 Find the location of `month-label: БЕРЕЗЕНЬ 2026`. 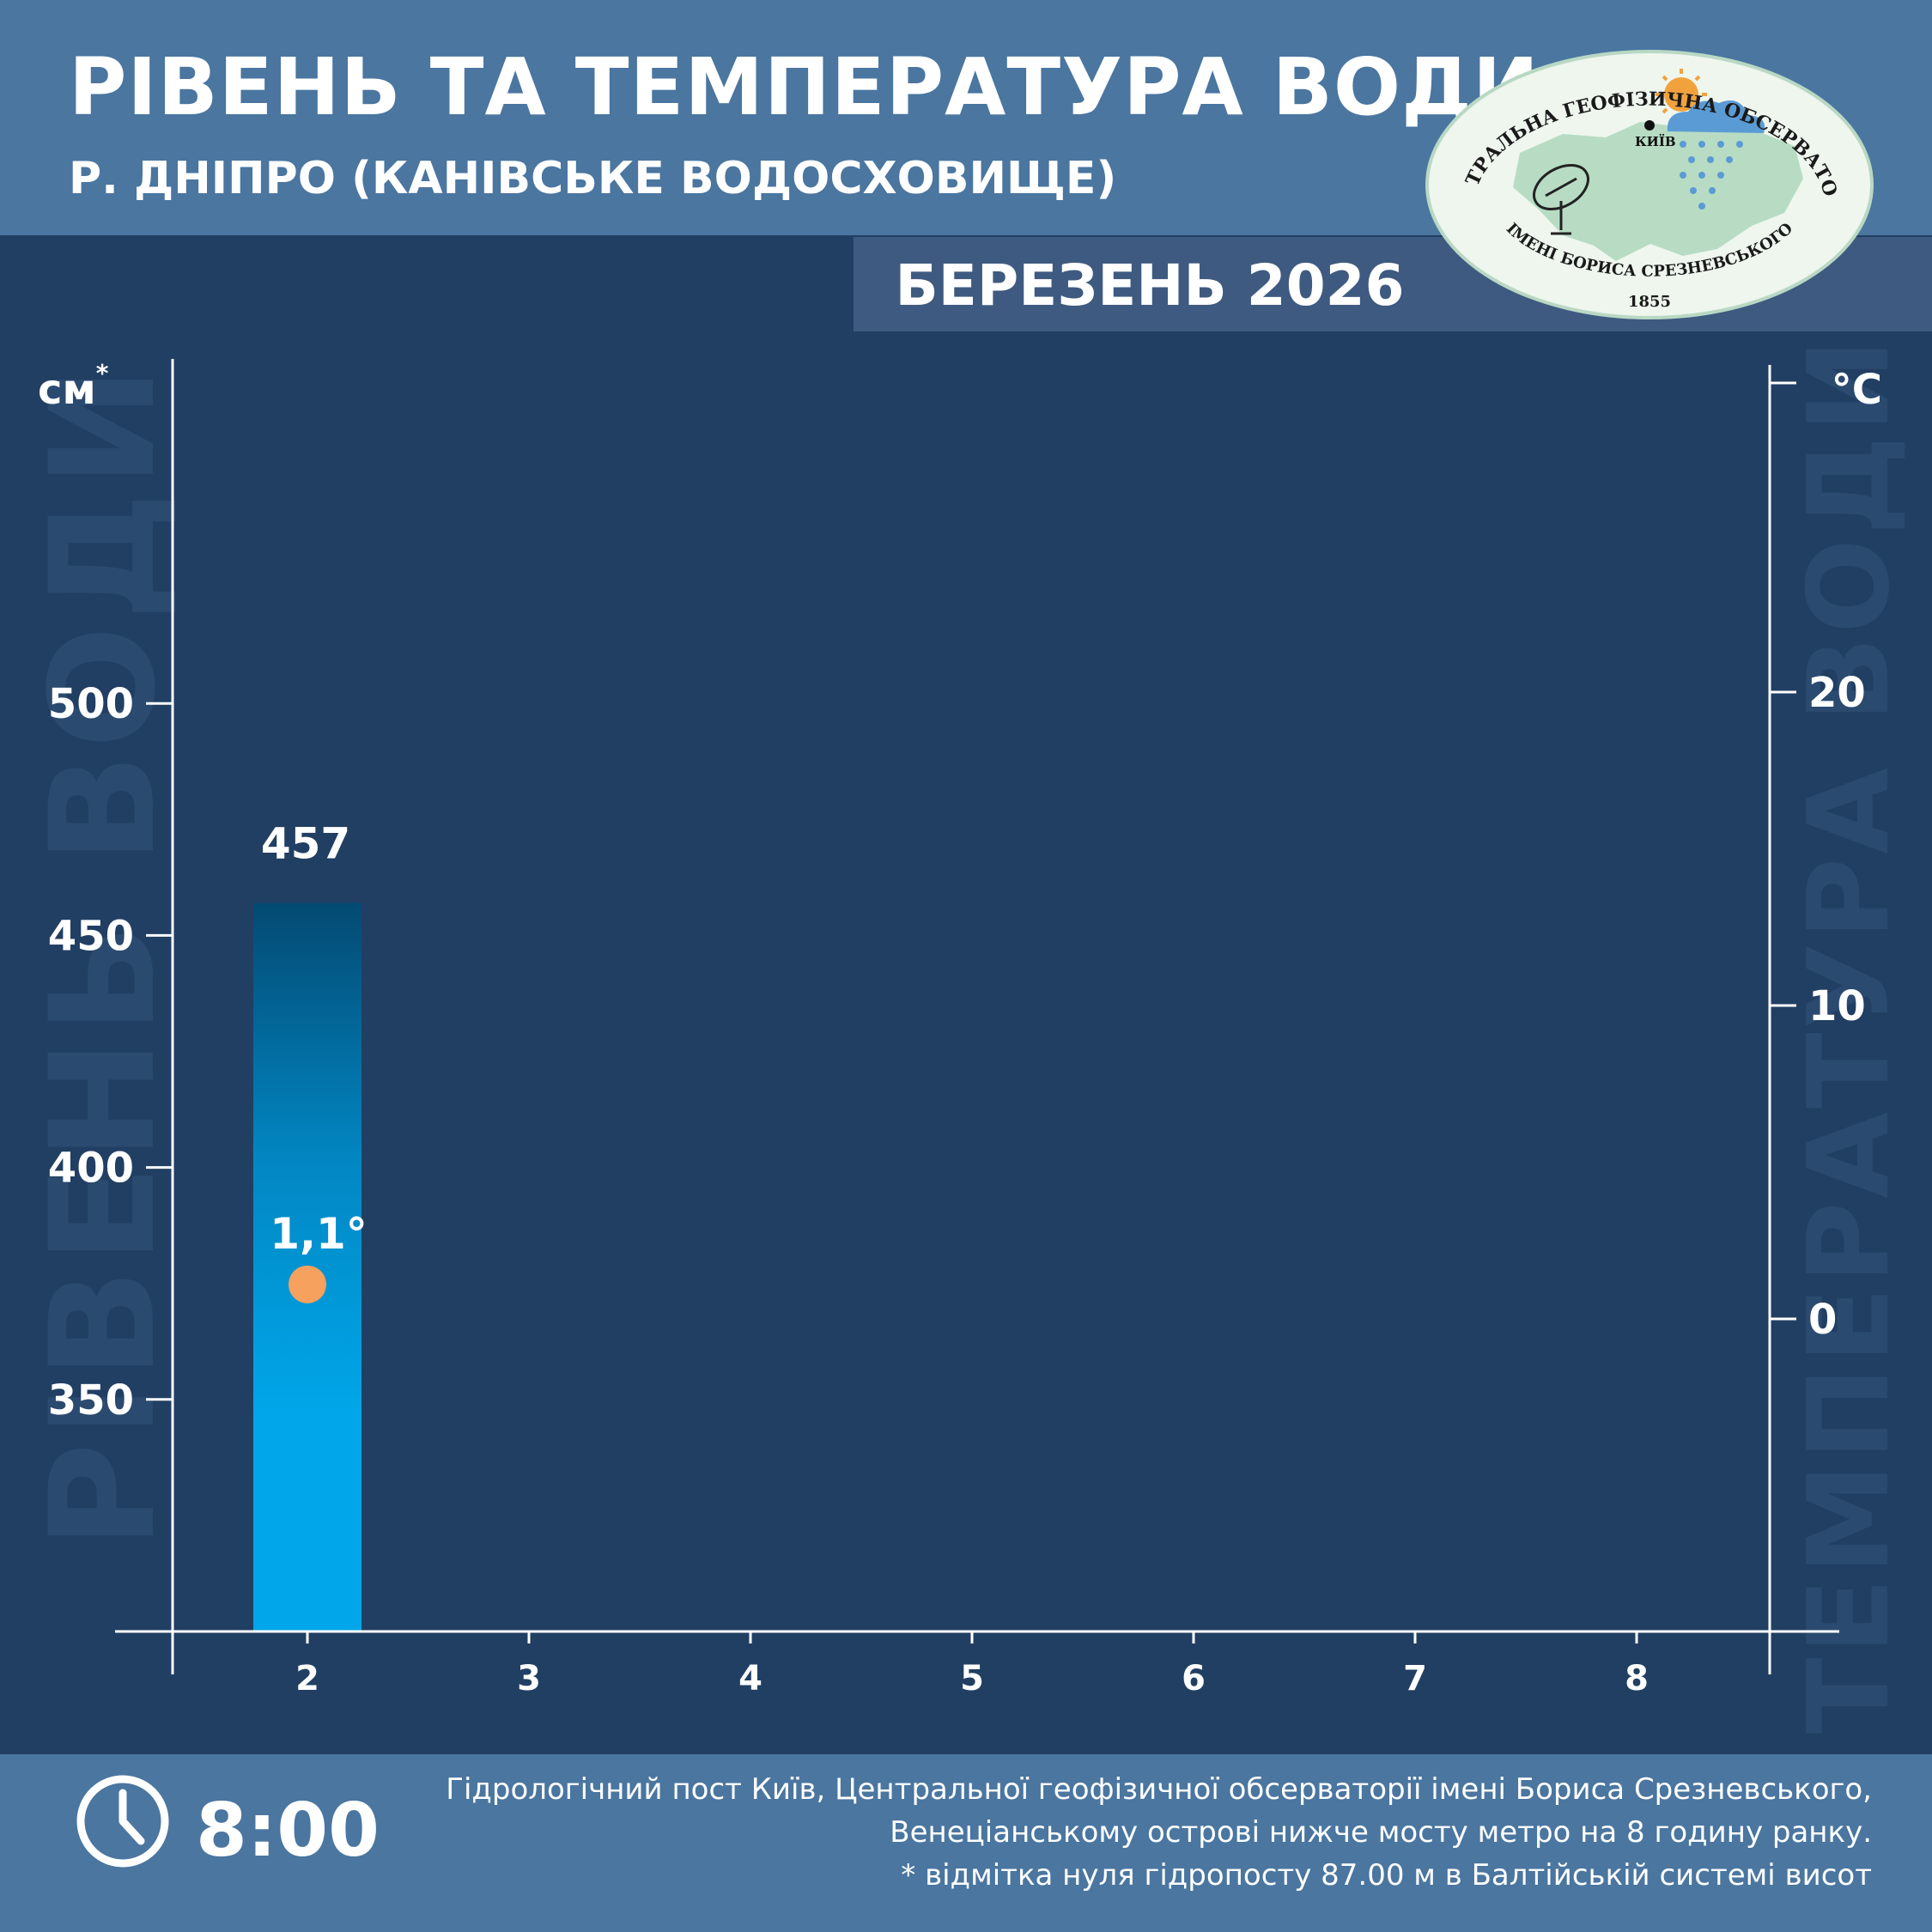

month-label: БЕРЕЗЕНЬ 2026 is located at coordinates (1150, 285).